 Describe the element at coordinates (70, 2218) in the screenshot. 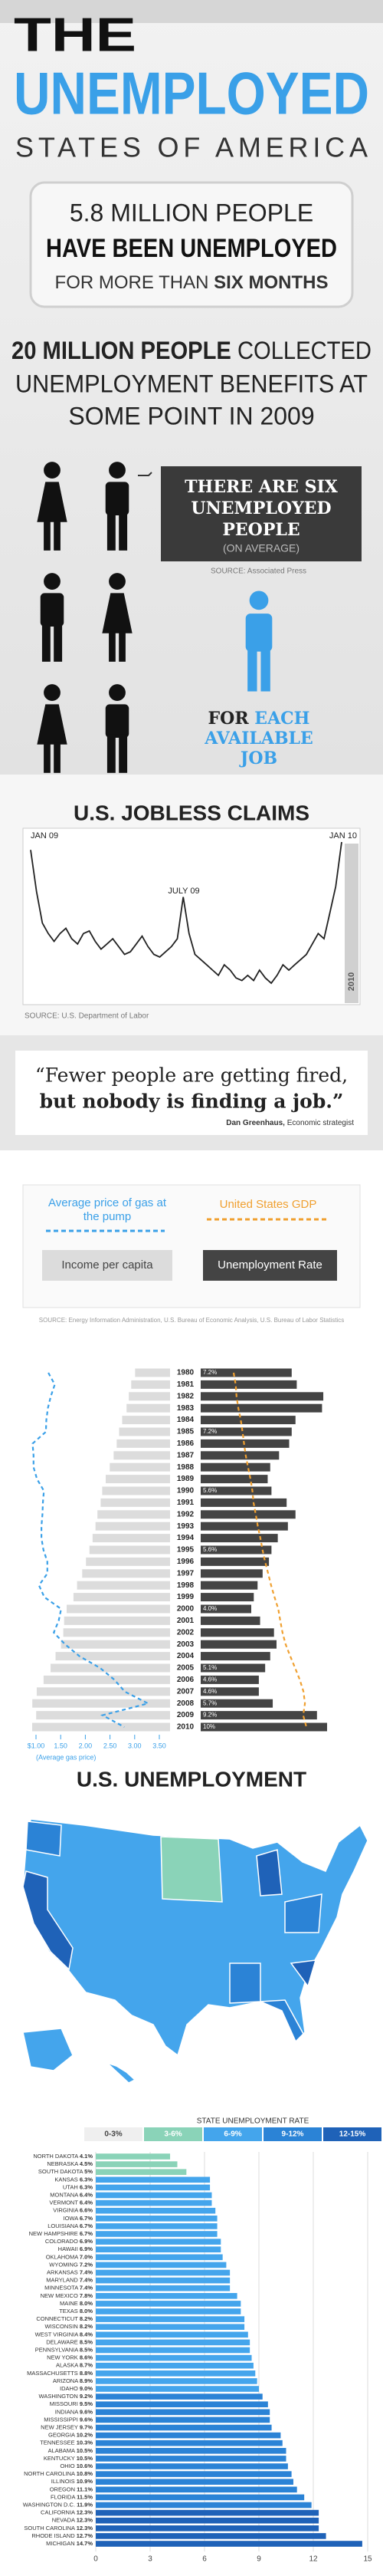

I see `state-name: IOWA` at that location.